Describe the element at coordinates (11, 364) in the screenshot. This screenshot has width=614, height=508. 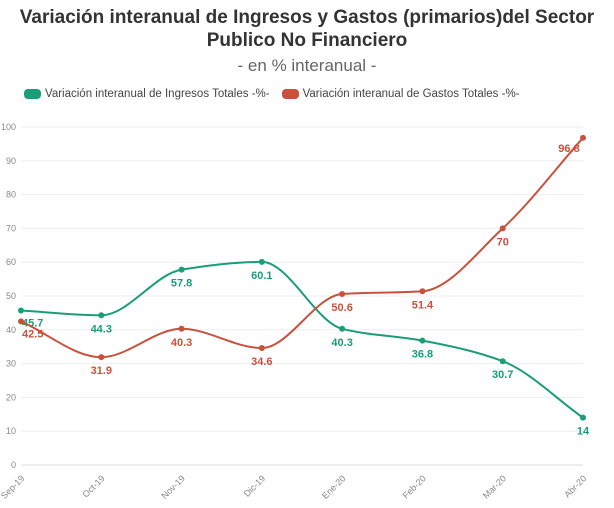
I see `y-tick-label: 30` at that location.